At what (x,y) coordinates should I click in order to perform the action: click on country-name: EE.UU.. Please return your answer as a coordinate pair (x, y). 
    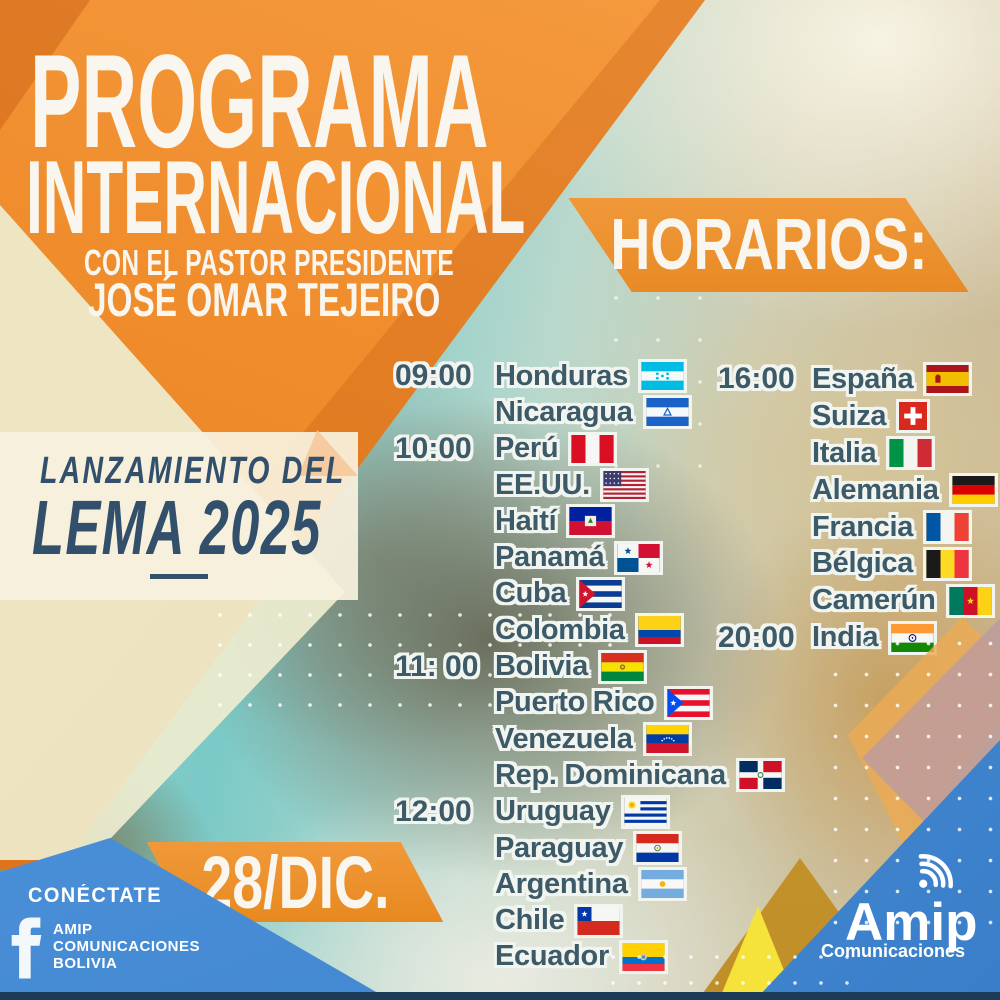
    Looking at the image, I should click on (542, 484).